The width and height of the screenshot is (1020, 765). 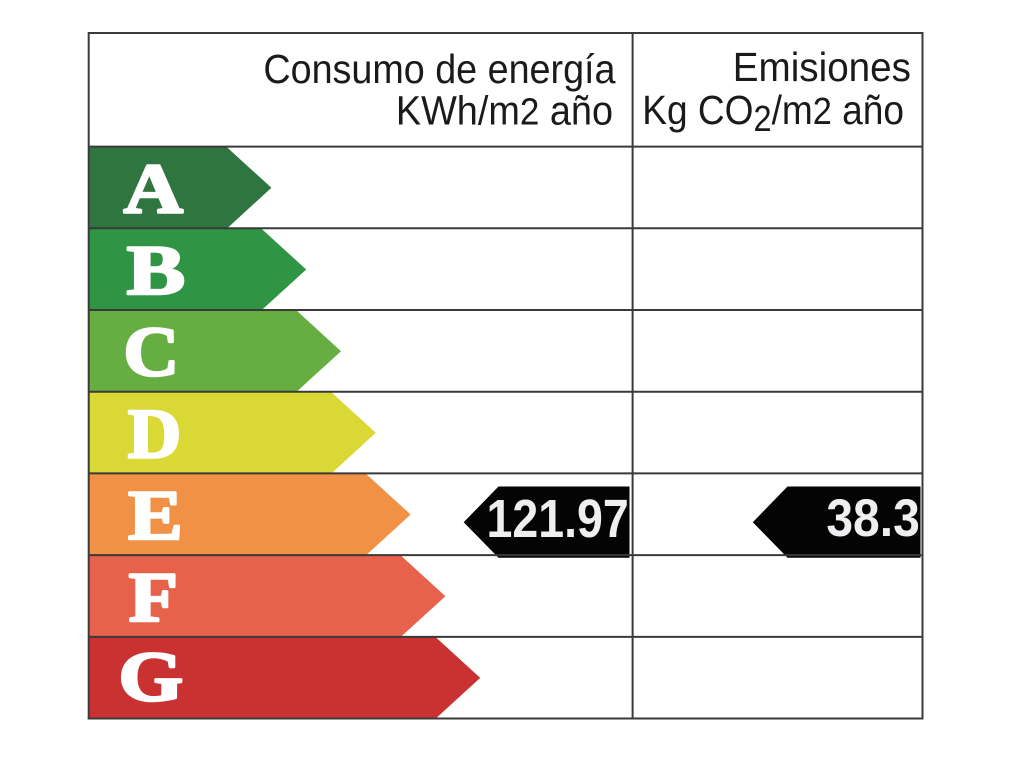 What do you see at coordinates (153, 188) in the screenshot?
I see `svg-text: A` at bounding box center [153, 188].